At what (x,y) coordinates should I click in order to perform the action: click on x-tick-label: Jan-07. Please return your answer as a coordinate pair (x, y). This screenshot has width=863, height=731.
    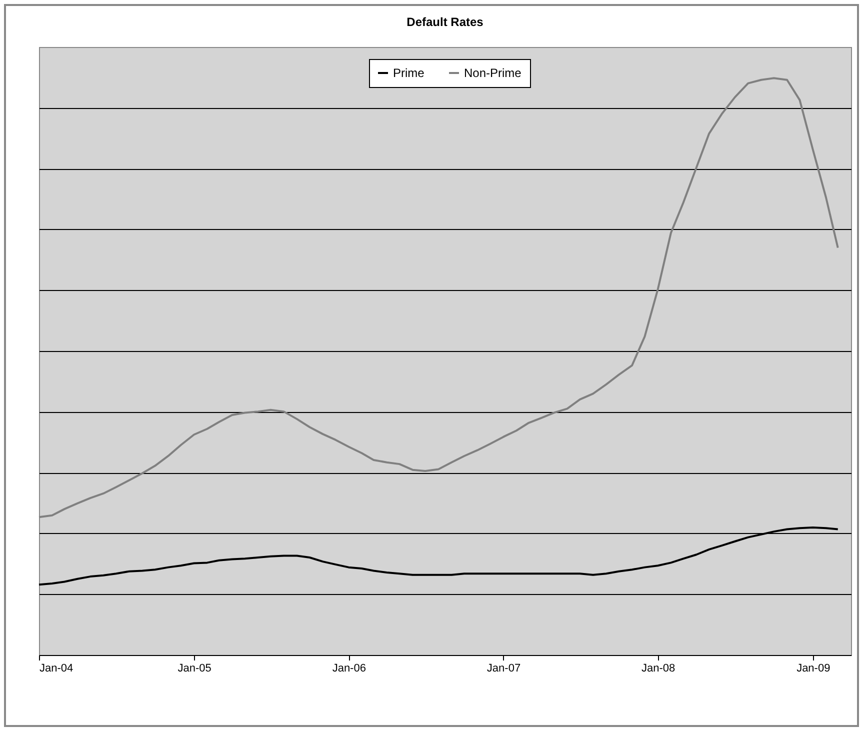
    Looking at the image, I should click on (503, 668).